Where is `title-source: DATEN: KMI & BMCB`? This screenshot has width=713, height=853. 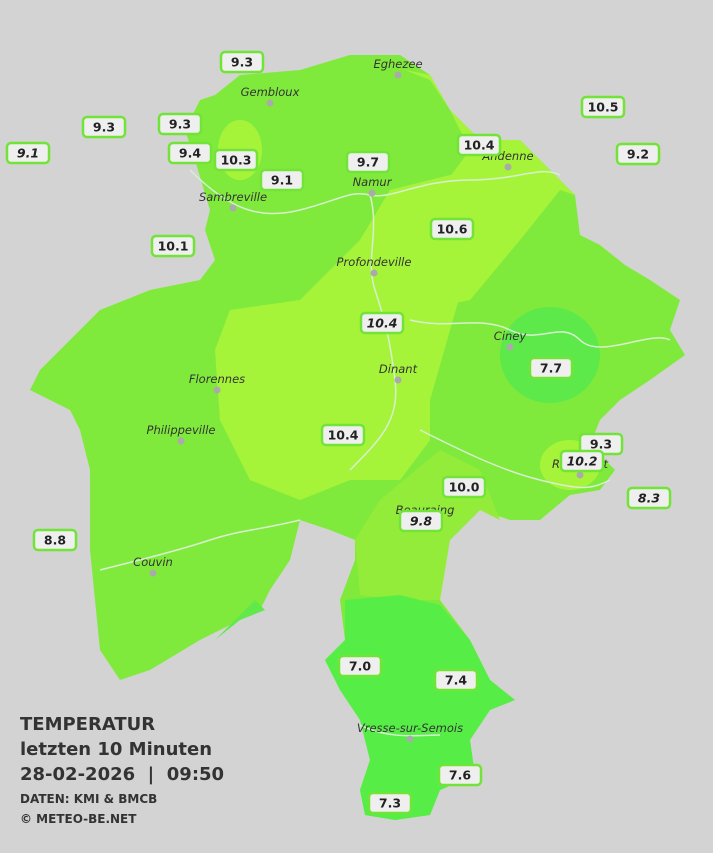 title-source: DATEN: KMI & BMCB is located at coordinates (88, 799).